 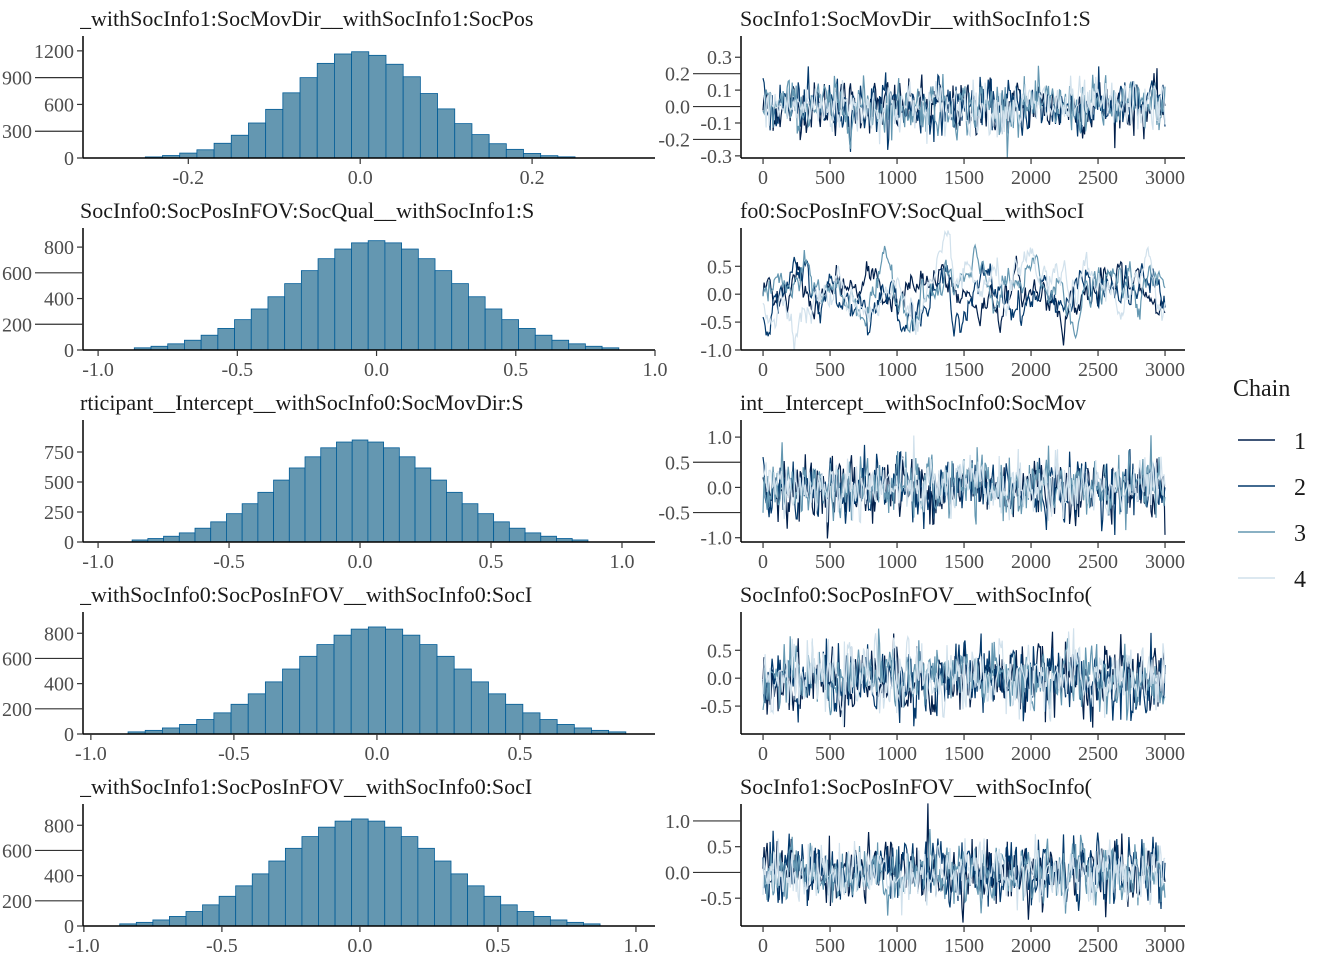 I want to click on panel-title: SocInfo0:SocPosInFOV__withSocInfo(, so click(x=916, y=594).